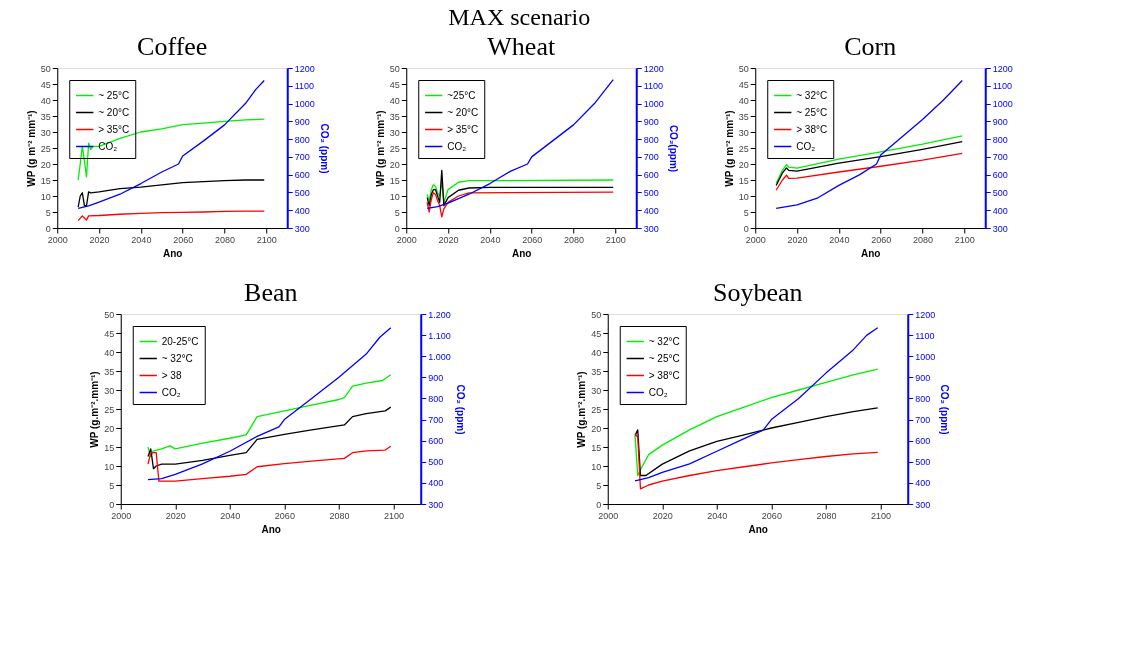  Describe the element at coordinates (461, 95) in the screenshot. I see `legend-label: ~25°C` at that location.